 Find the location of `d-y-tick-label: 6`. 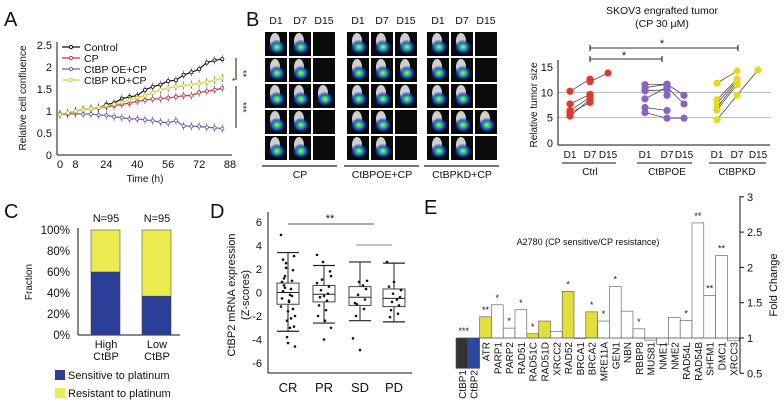

d-y-tick-label: 6 is located at coordinates (259, 223).